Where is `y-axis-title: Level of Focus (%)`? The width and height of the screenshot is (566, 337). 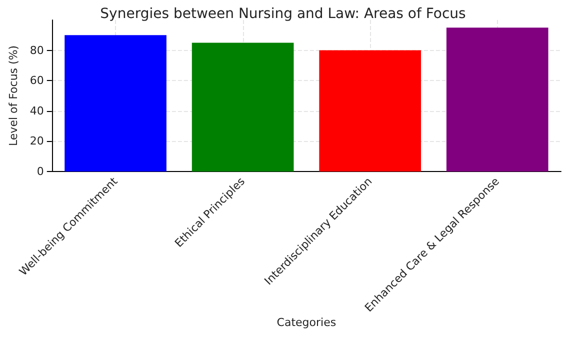 y-axis-title: Level of Focus (%) is located at coordinates (13, 95).